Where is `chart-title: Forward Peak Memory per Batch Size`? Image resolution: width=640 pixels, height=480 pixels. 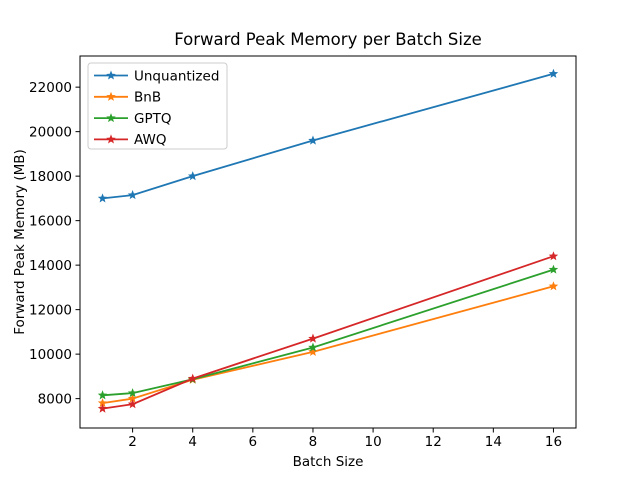
chart-title: Forward Peak Memory per Batch Size is located at coordinates (328, 39).